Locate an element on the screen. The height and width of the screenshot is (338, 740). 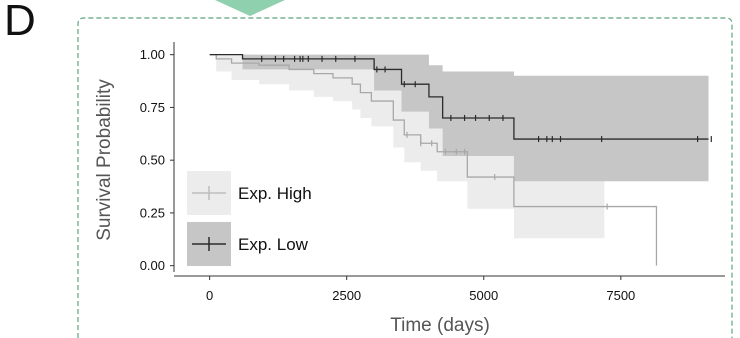
y-tick-label: 0.00 is located at coordinates (152, 265).